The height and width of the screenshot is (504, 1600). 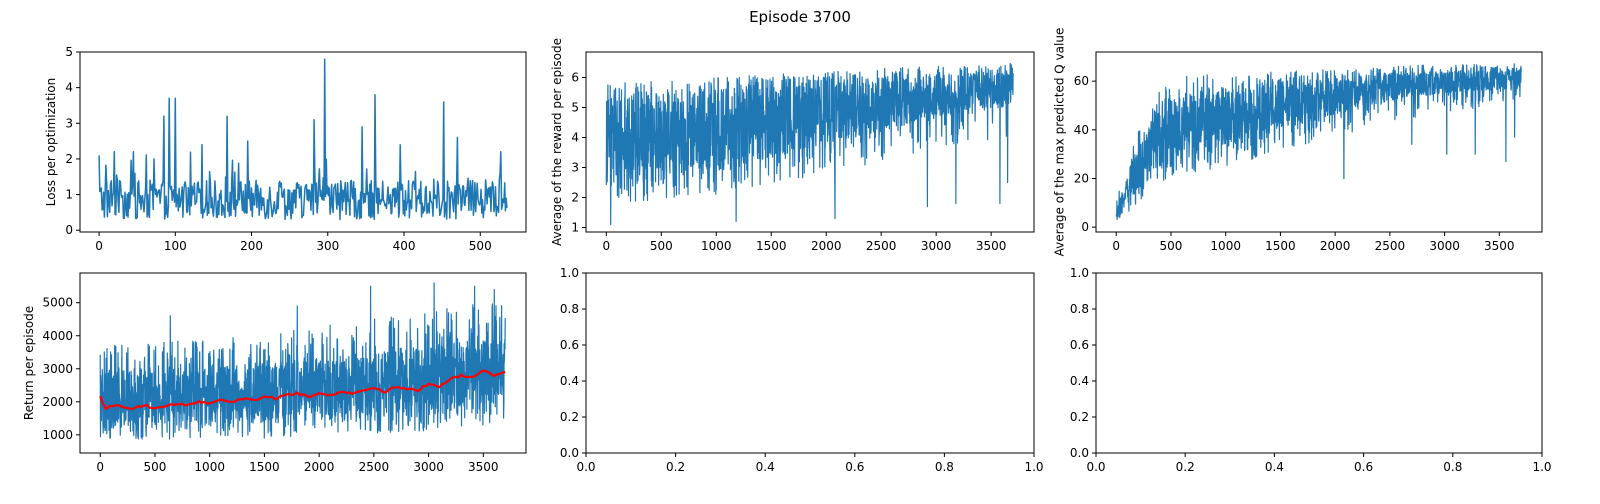 I want to click on y-axis-label: Return per episode, so click(x=29, y=363).